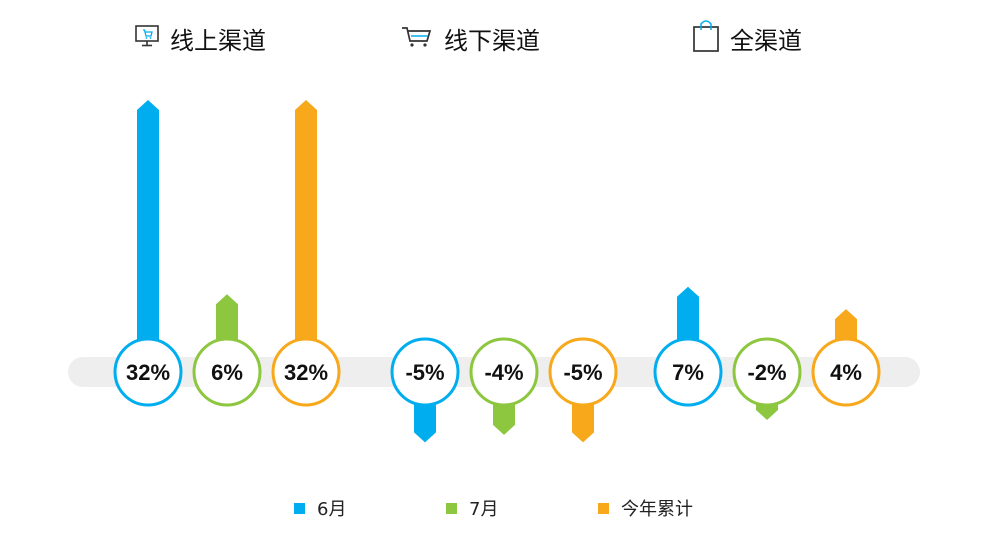  What do you see at coordinates (492, 40) in the screenshot?
I see `group-title-offline: 线下渠道` at bounding box center [492, 40].